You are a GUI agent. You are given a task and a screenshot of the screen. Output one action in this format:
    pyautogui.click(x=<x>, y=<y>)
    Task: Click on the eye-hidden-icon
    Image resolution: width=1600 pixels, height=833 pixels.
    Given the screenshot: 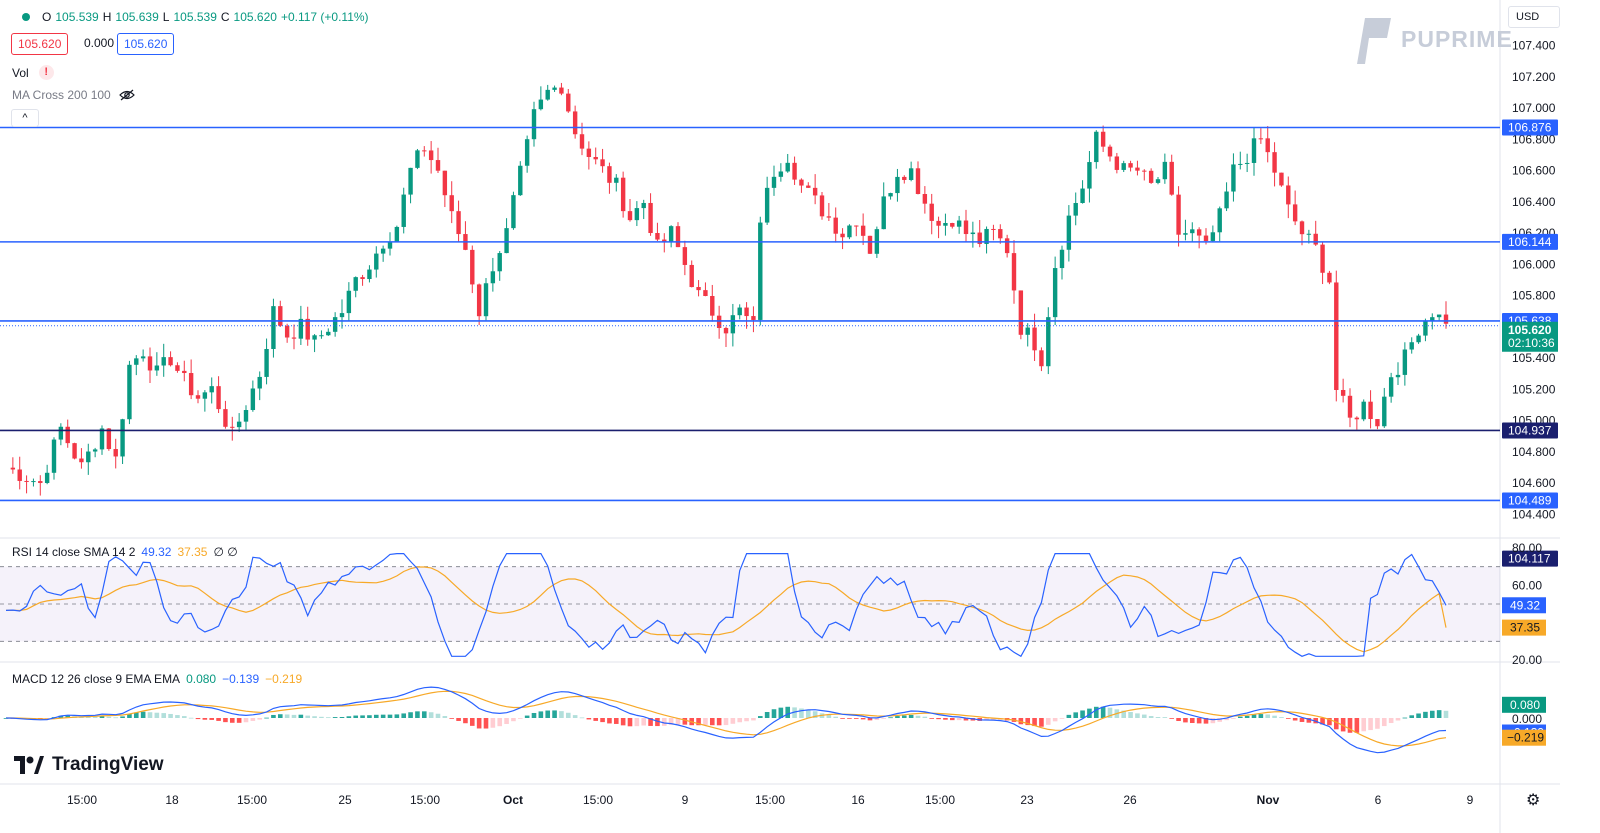 What is the action you would take?
    pyautogui.click(x=126, y=95)
    